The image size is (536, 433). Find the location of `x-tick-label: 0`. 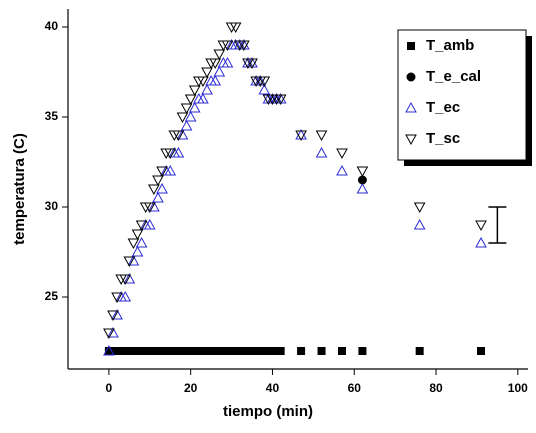

x-tick-label: 0 is located at coordinates (109, 388).